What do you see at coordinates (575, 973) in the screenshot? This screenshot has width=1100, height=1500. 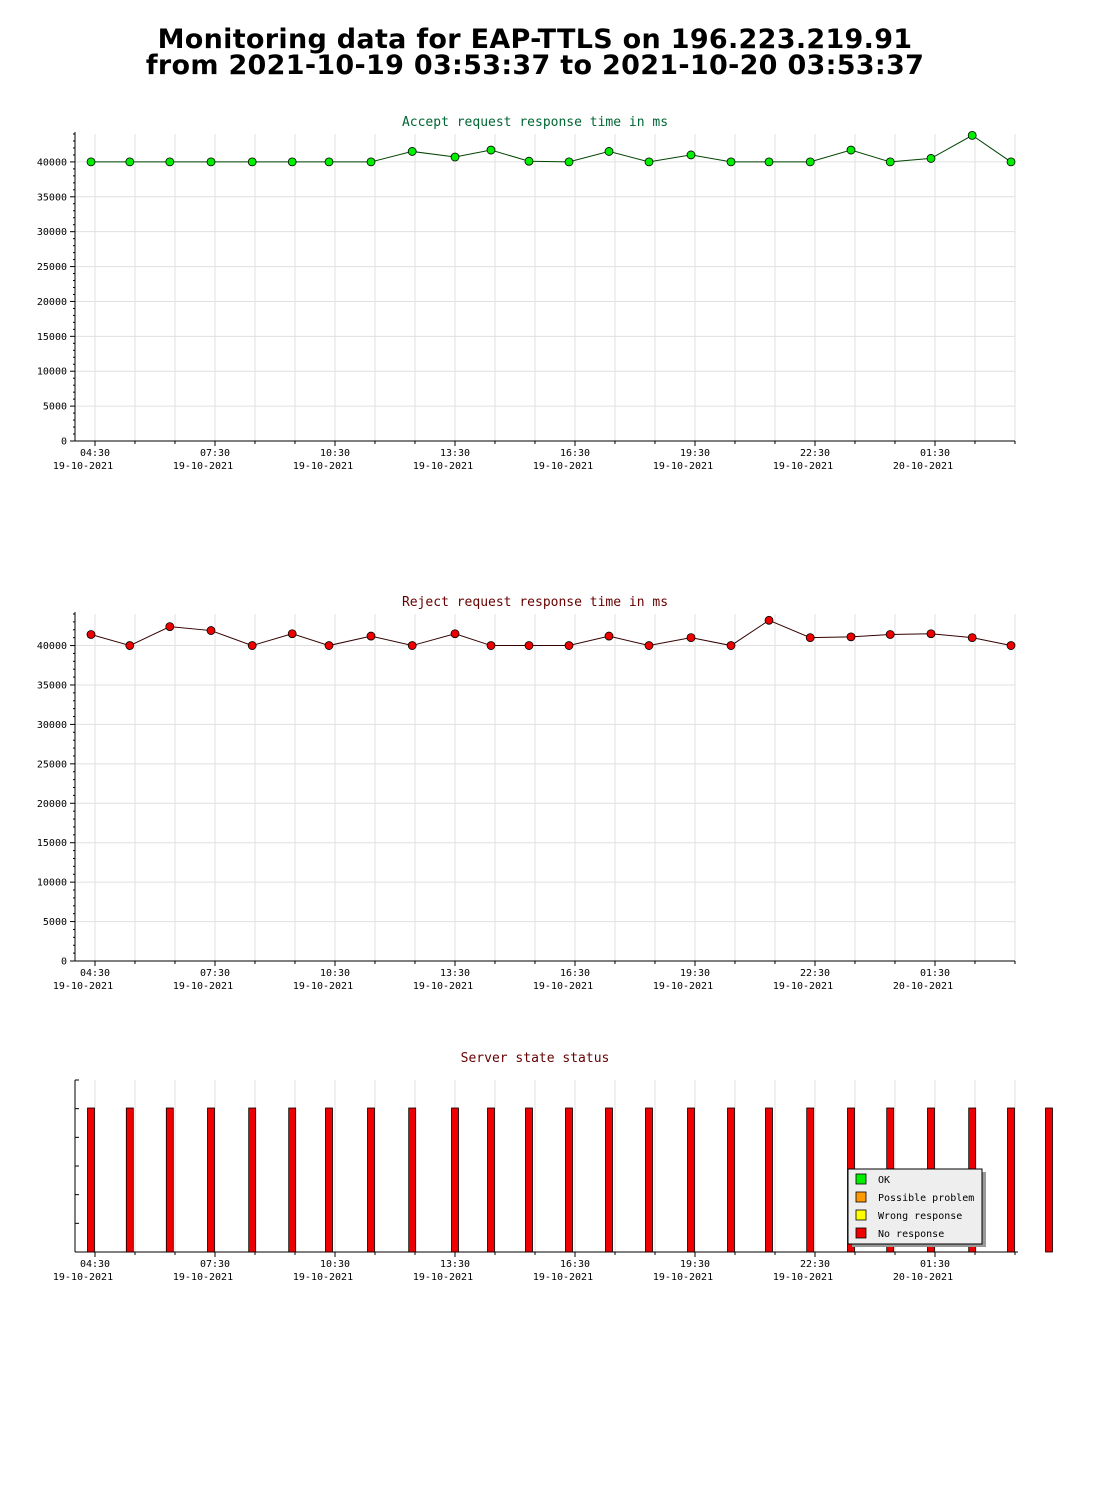 I see `reject-x-tick-time: 16:30` at bounding box center [575, 973].